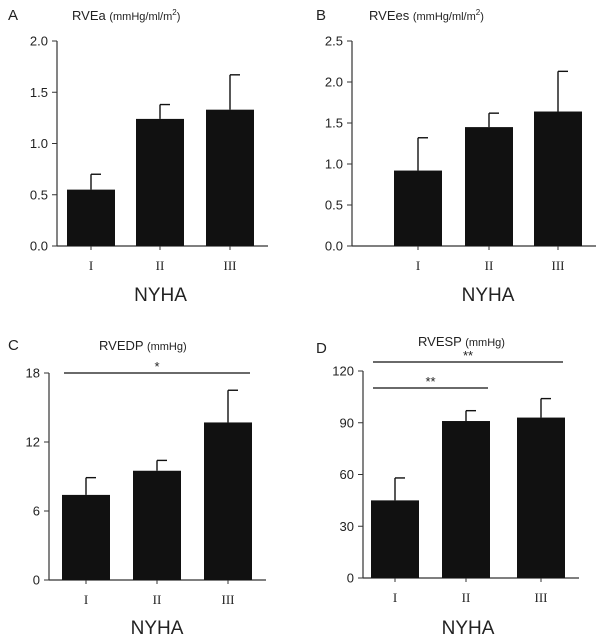 The width and height of the screenshot is (600, 638). What do you see at coordinates (228, 599) in the screenshot?
I see `panel-c-category-label: III` at bounding box center [228, 599].